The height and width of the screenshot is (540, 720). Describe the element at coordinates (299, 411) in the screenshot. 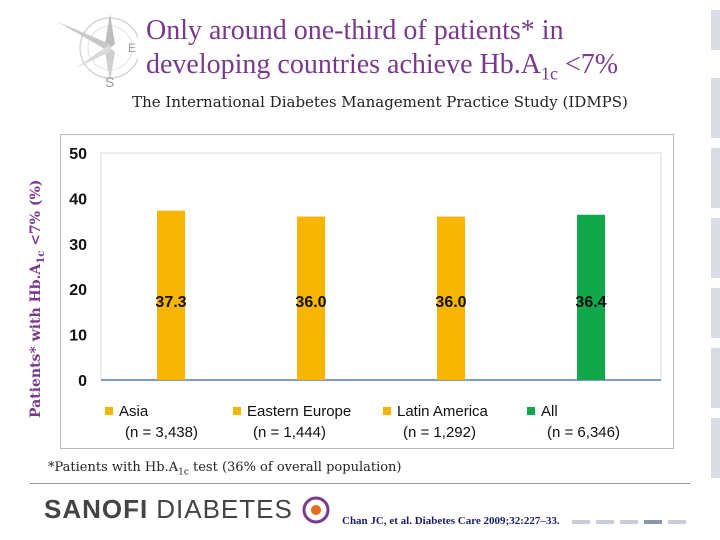

I see `legend-label: Eastern Europe` at that location.